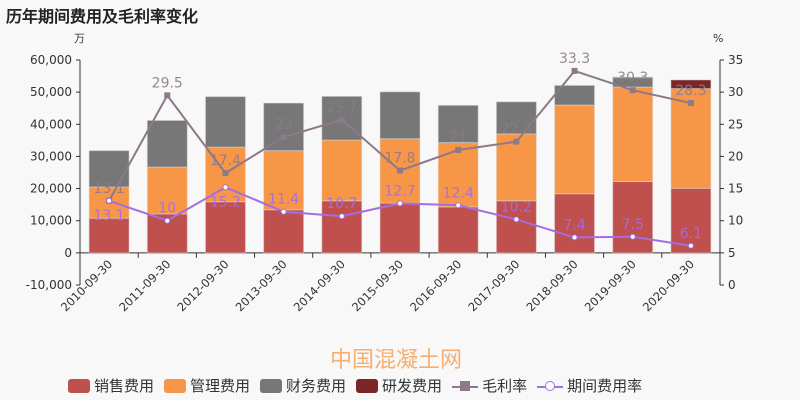 Image resolution: width=800 pixels, height=400 pixels. What do you see at coordinates (610, 285) in the screenshot?
I see `x-tick-label: 2019-09-30` at bounding box center [610, 285].